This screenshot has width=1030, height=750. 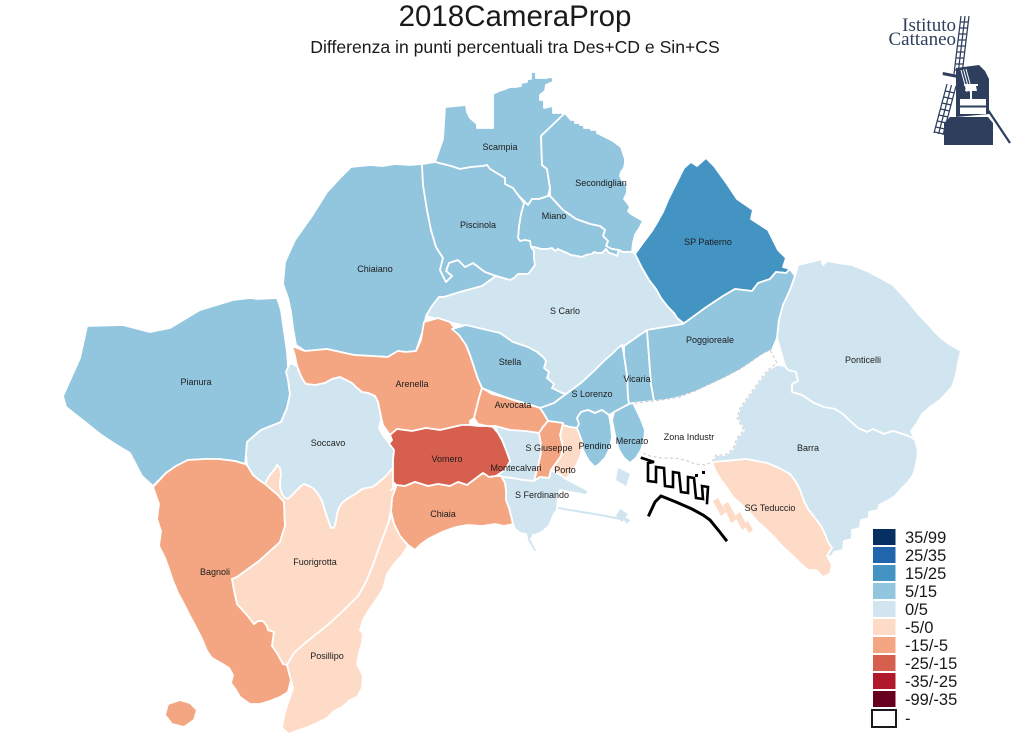 What do you see at coordinates (708, 242) in the screenshot?
I see `svg-text: SP Patierno` at bounding box center [708, 242].